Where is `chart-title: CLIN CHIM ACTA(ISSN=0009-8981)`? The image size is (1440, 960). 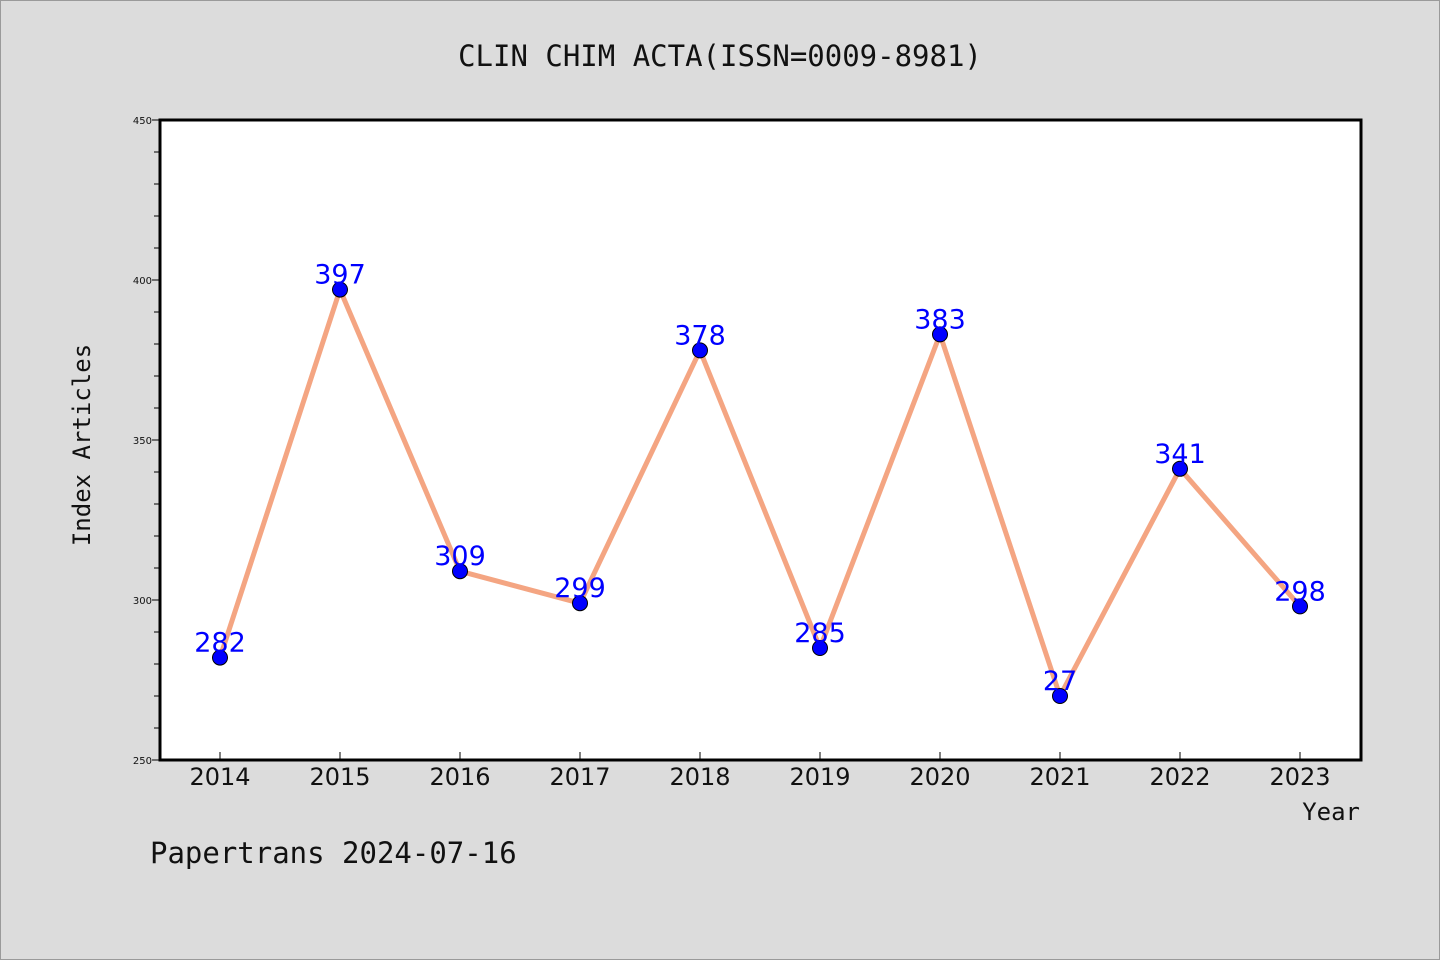 chart-title: CLIN CHIM ACTA(ISSN=0009-8981) is located at coordinates (720, 56).